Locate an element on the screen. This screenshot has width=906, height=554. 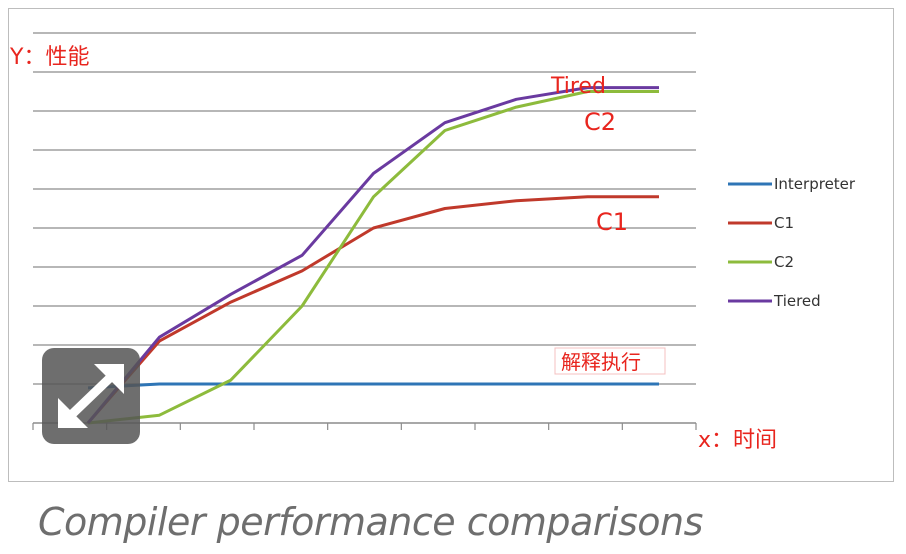
expand-icon is located at coordinates (91, 396).